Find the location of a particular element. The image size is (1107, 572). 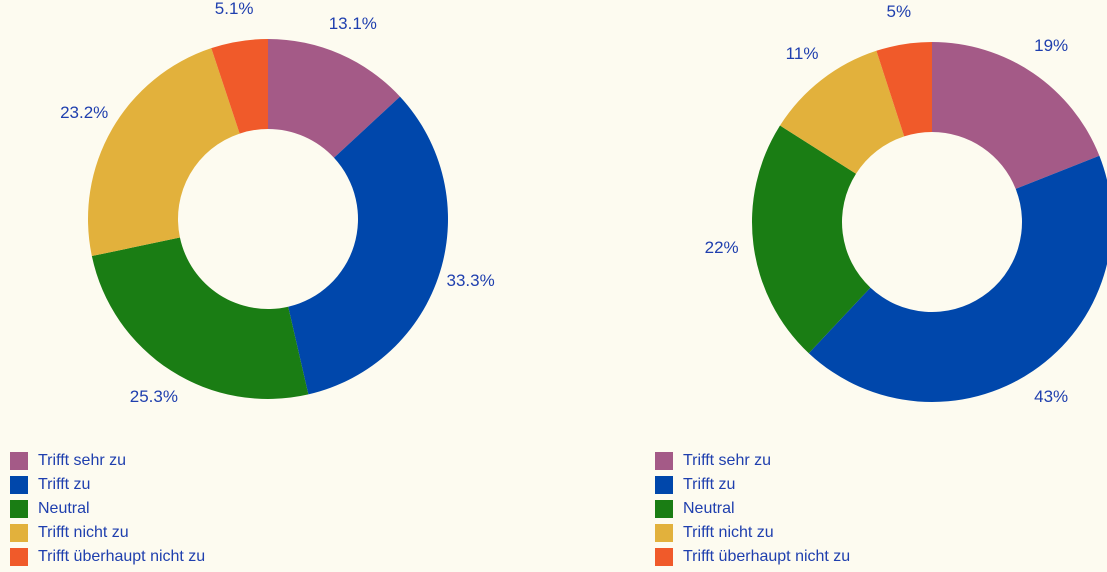

data-label: 25.3% is located at coordinates (154, 396).